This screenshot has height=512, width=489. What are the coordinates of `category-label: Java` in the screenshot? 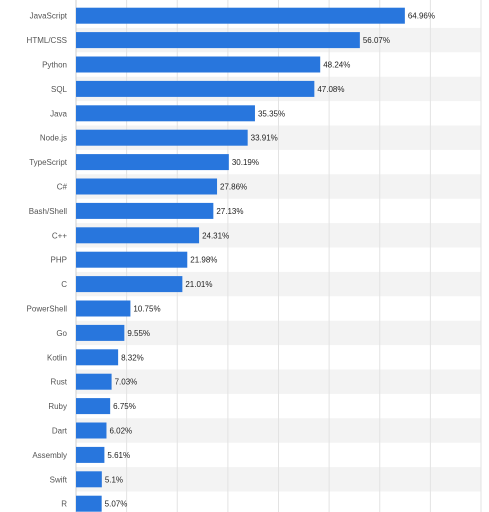 It's located at (58, 113).